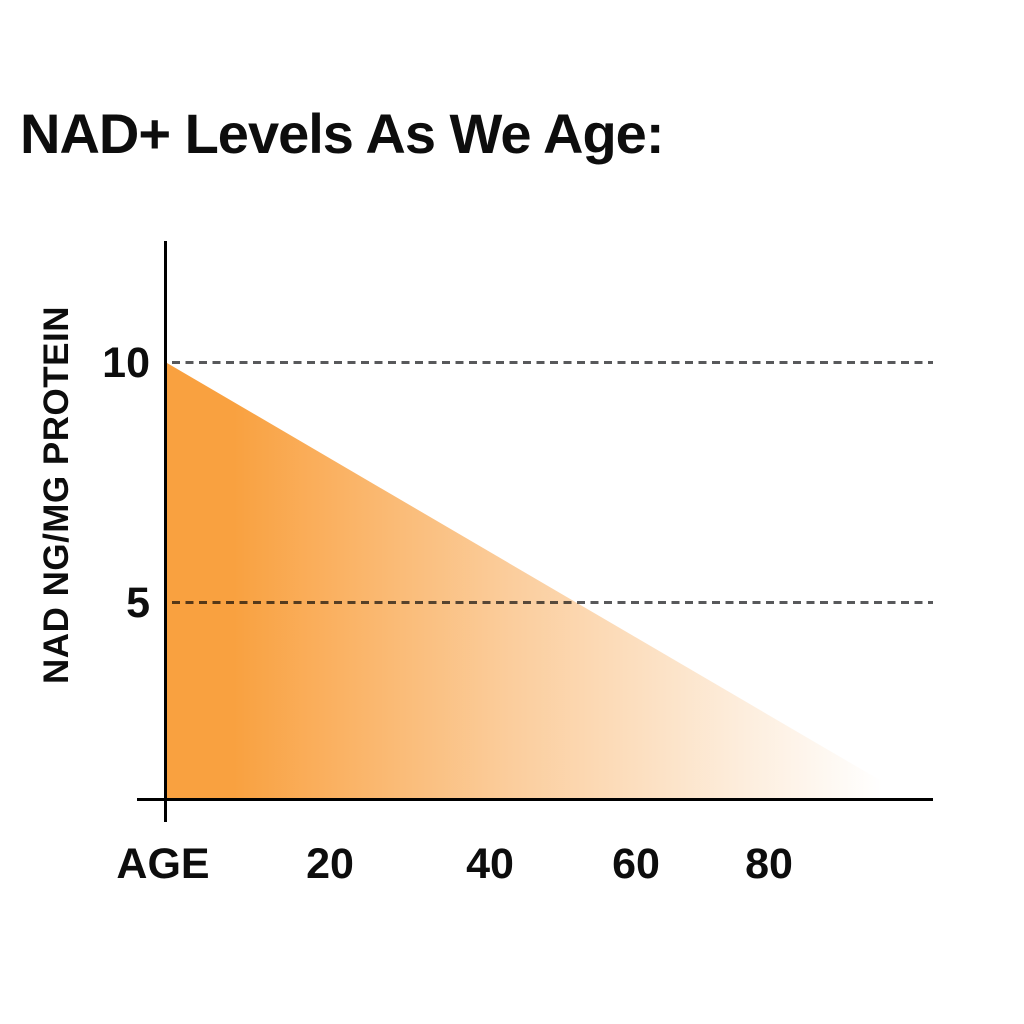 The width and height of the screenshot is (1024, 1024). What do you see at coordinates (490, 864) in the screenshot?
I see `x-tick-40: 40` at bounding box center [490, 864].